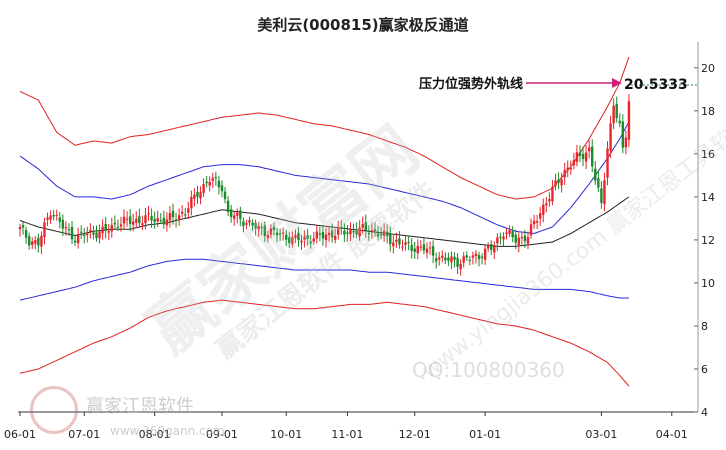 The width and height of the screenshot is (726, 450). Describe the element at coordinates (471, 84) in the screenshot. I see `annotation-label: 压力位强势外轨线` at that location.